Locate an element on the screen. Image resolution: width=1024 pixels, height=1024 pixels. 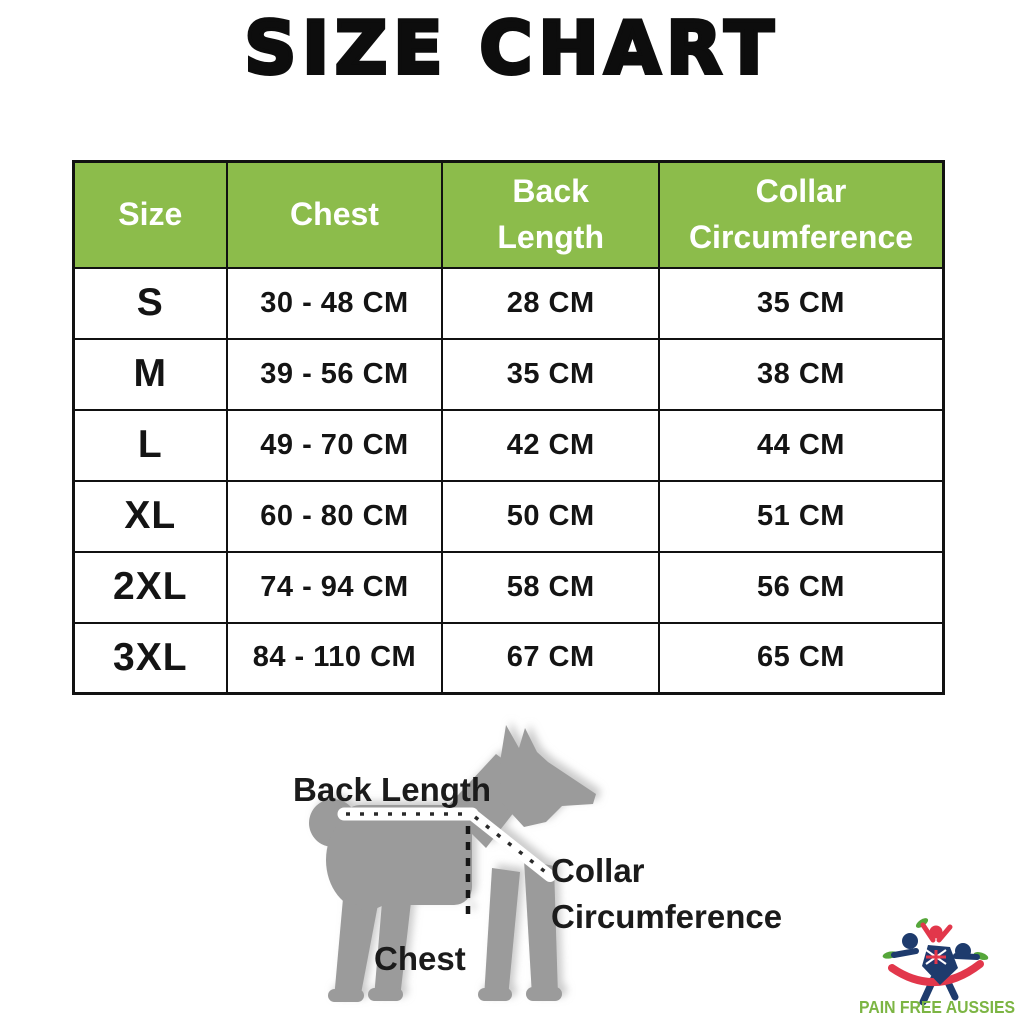
table-row: 3XL 84 - 110 CM 67 CM 65 CM is located at coordinates (508, 658).